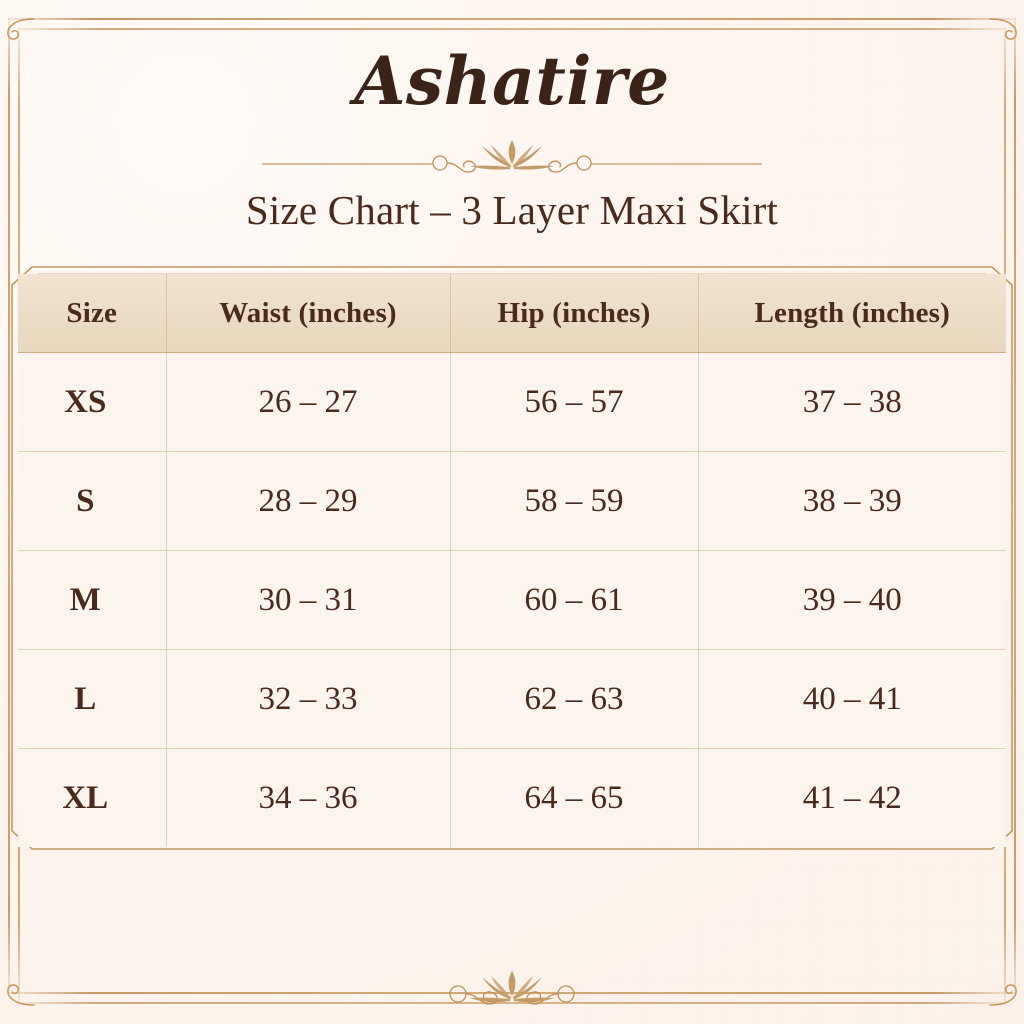 This screenshot has width=1024, height=1024. I want to click on cell-waist: 34 – 36, so click(308, 797).